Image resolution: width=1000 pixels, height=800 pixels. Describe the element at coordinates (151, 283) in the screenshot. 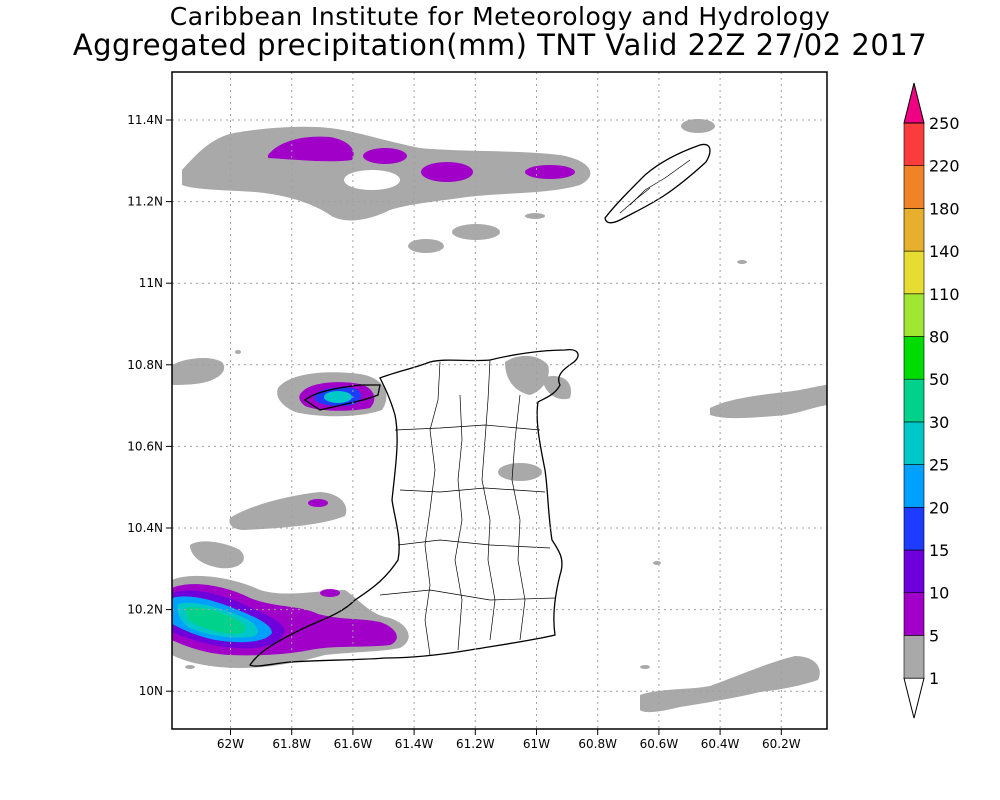

I see `y-tick-label: 11N` at that location.